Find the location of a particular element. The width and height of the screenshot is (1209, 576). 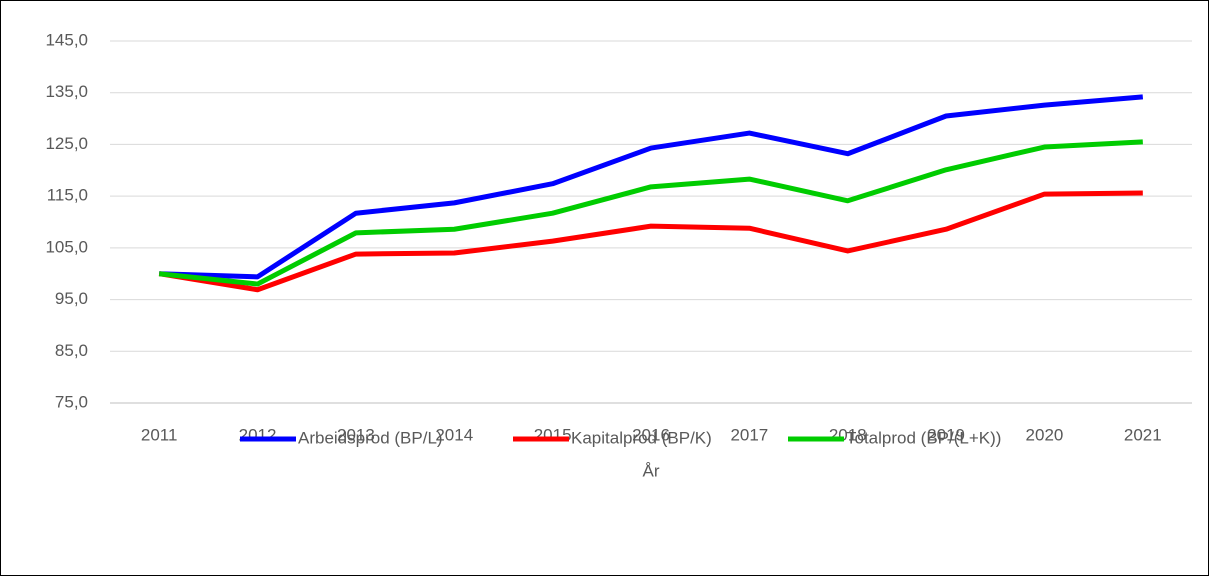

x-tick-label: 2014 is located at coordinates (454, 434).